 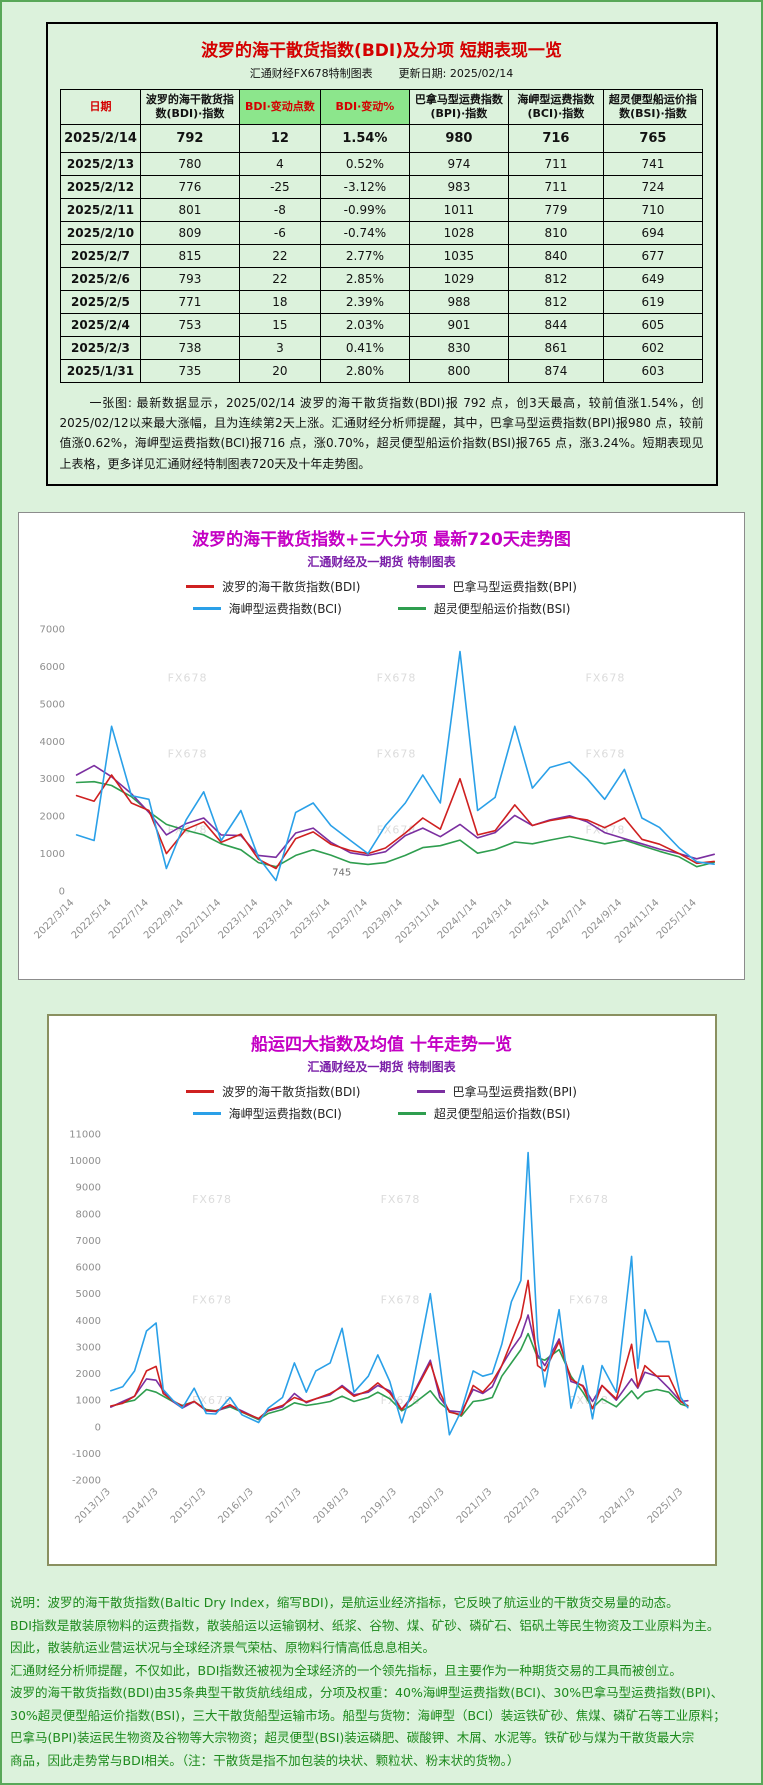 What do you see at coordinates (189, 1506) in the screenshot?
I see `x-tick-label: 2015/1/3` at bounding box center [189, 1506].